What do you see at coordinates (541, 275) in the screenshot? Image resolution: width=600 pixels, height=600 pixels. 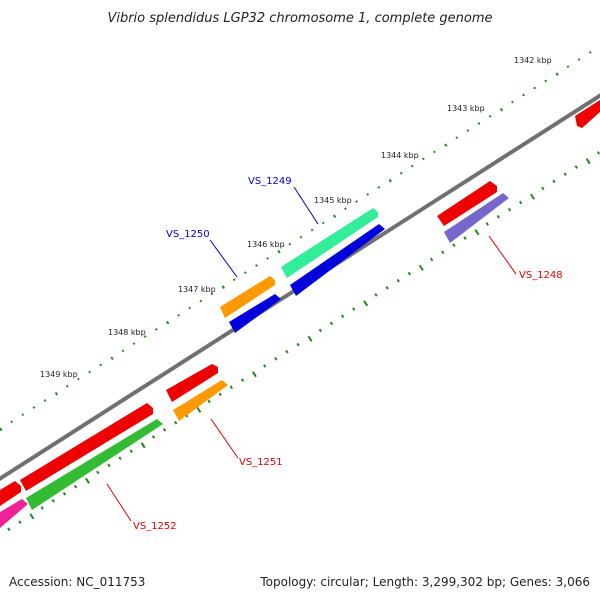 I see `gene-label-vs1248: VS_1248` at bounding box center [541, 275].